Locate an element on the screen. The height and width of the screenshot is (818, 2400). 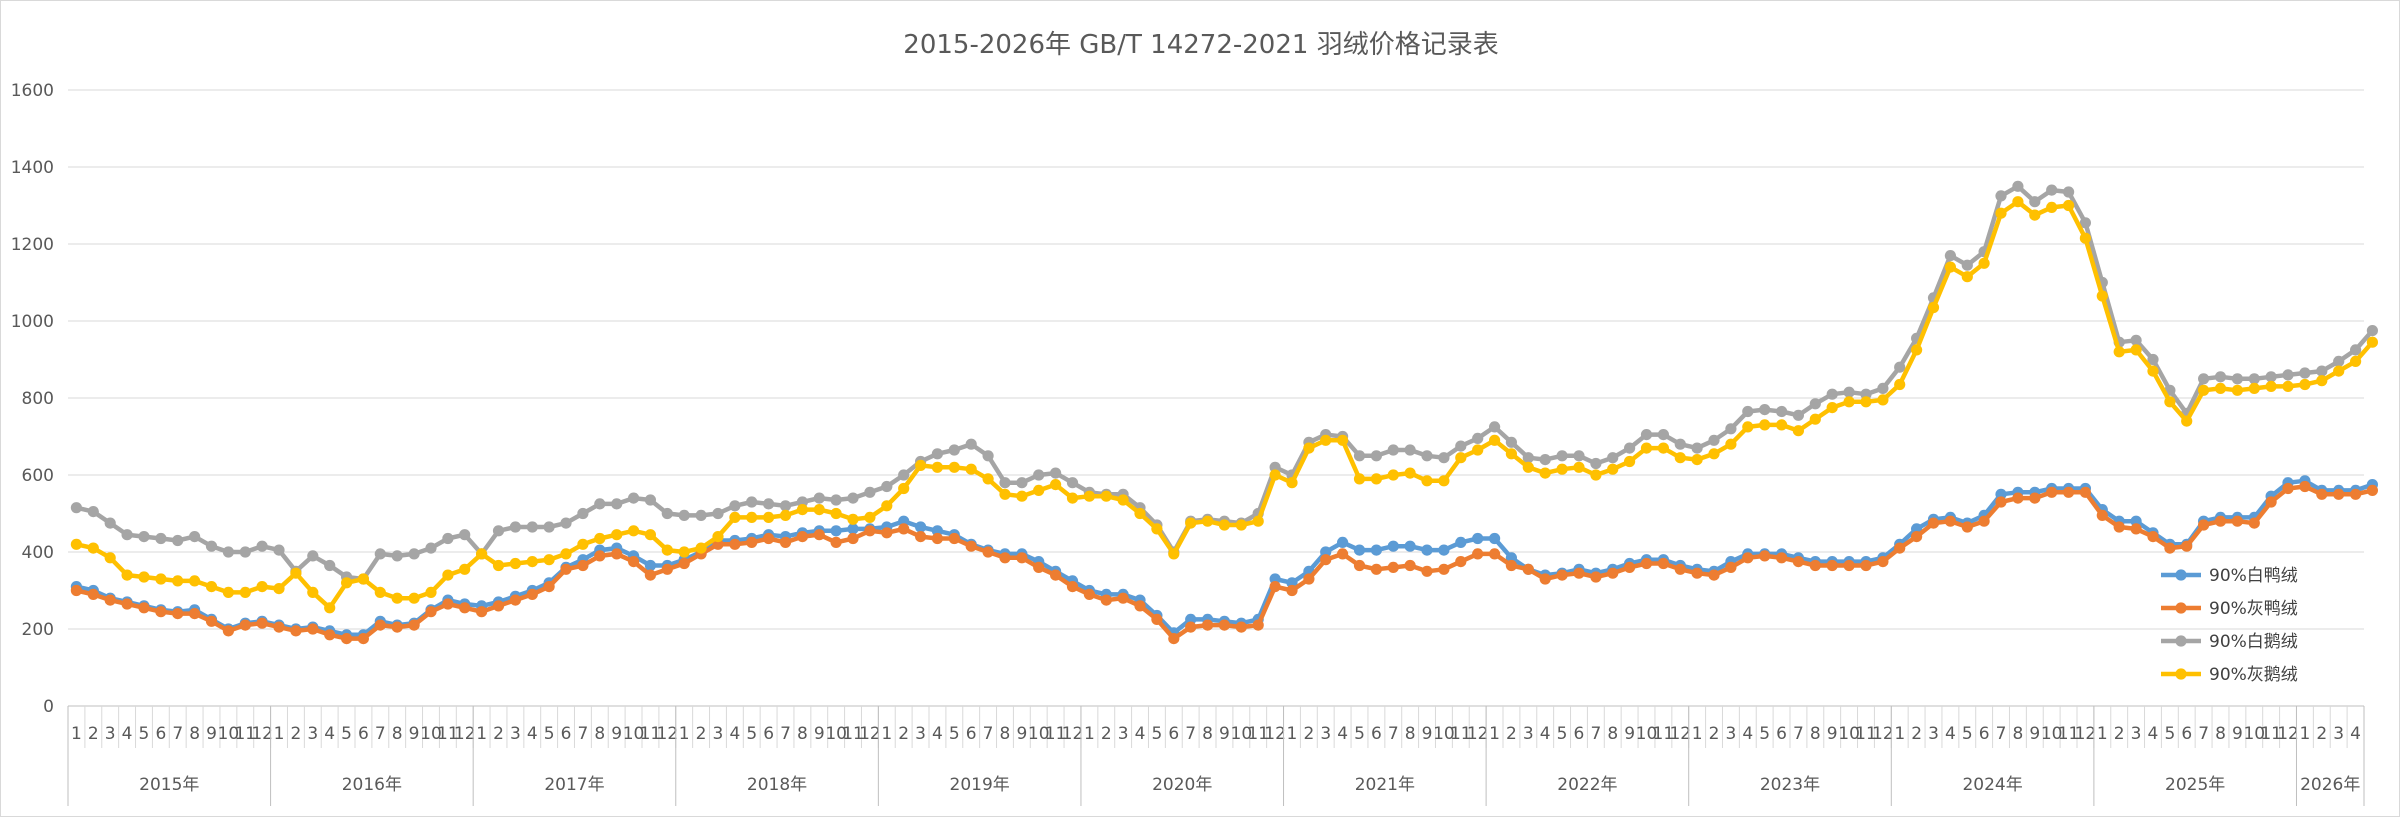
x-month-label: 7 is located at coordinates (1595, 734).